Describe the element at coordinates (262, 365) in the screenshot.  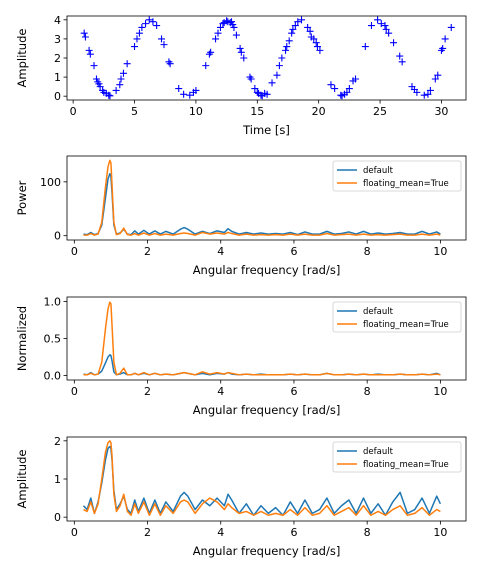
I see `series-line-default` at that location.